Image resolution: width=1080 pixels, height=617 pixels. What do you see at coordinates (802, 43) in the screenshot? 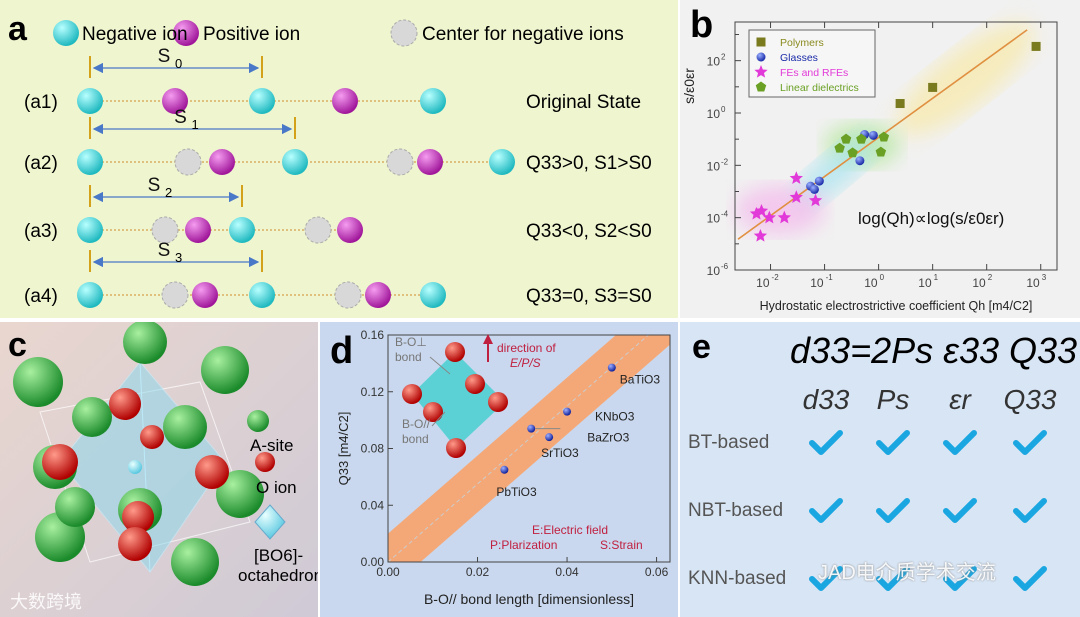
I see `legend-item: Polymers` at bounding box center [802, 43].